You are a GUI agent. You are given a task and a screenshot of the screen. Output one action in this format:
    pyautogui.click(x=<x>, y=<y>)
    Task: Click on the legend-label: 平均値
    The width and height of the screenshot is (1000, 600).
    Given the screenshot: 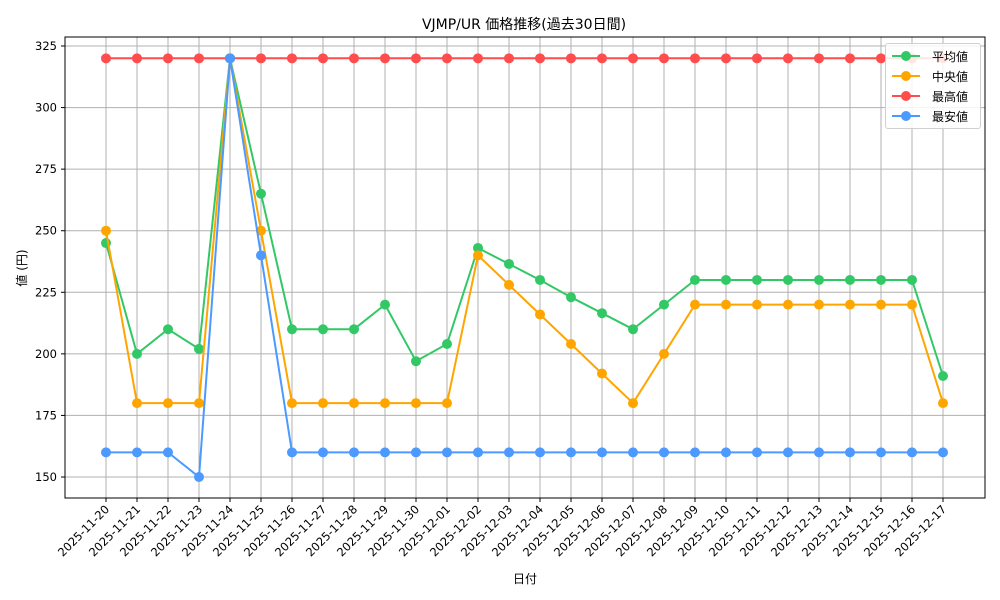 What is the action you would take?
    pyautogui.click(x=950, y=57)
    